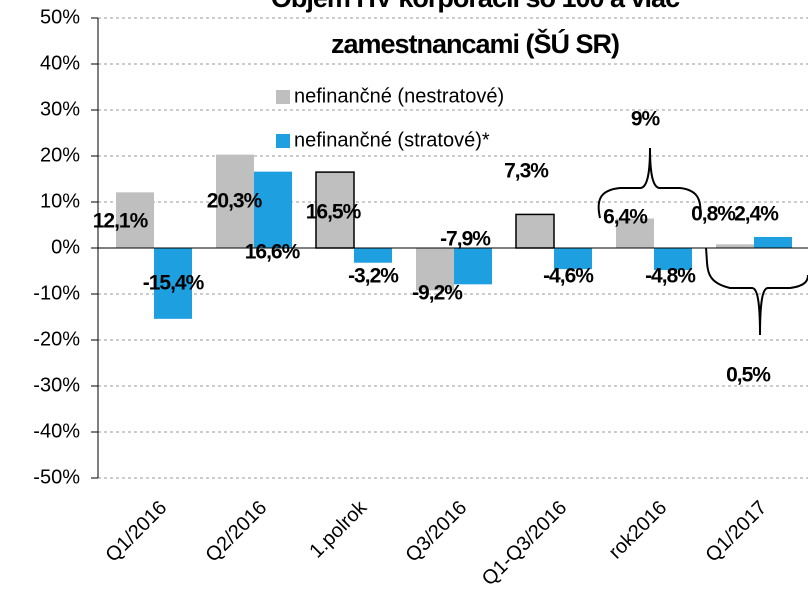 The image size is (808, 597). Describe the element at coordinates (638, 530) in the screenshot. I see `x-tick-label: rok2016` at that location.